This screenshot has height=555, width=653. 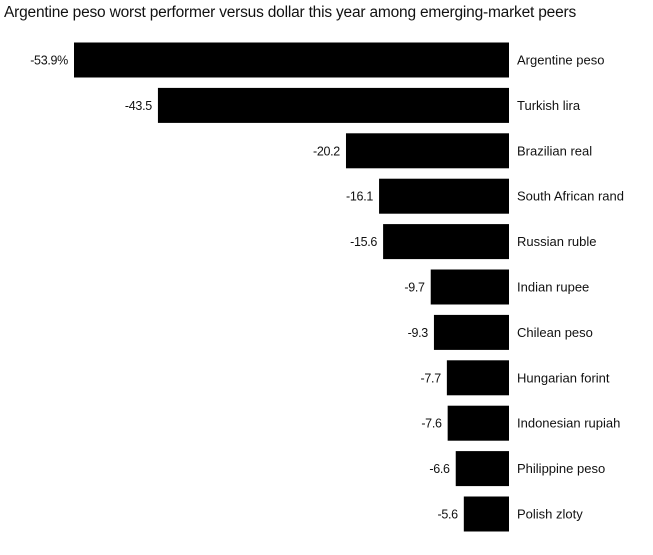 I want to click on value-label: -20.2, so click(x=326, y=151).